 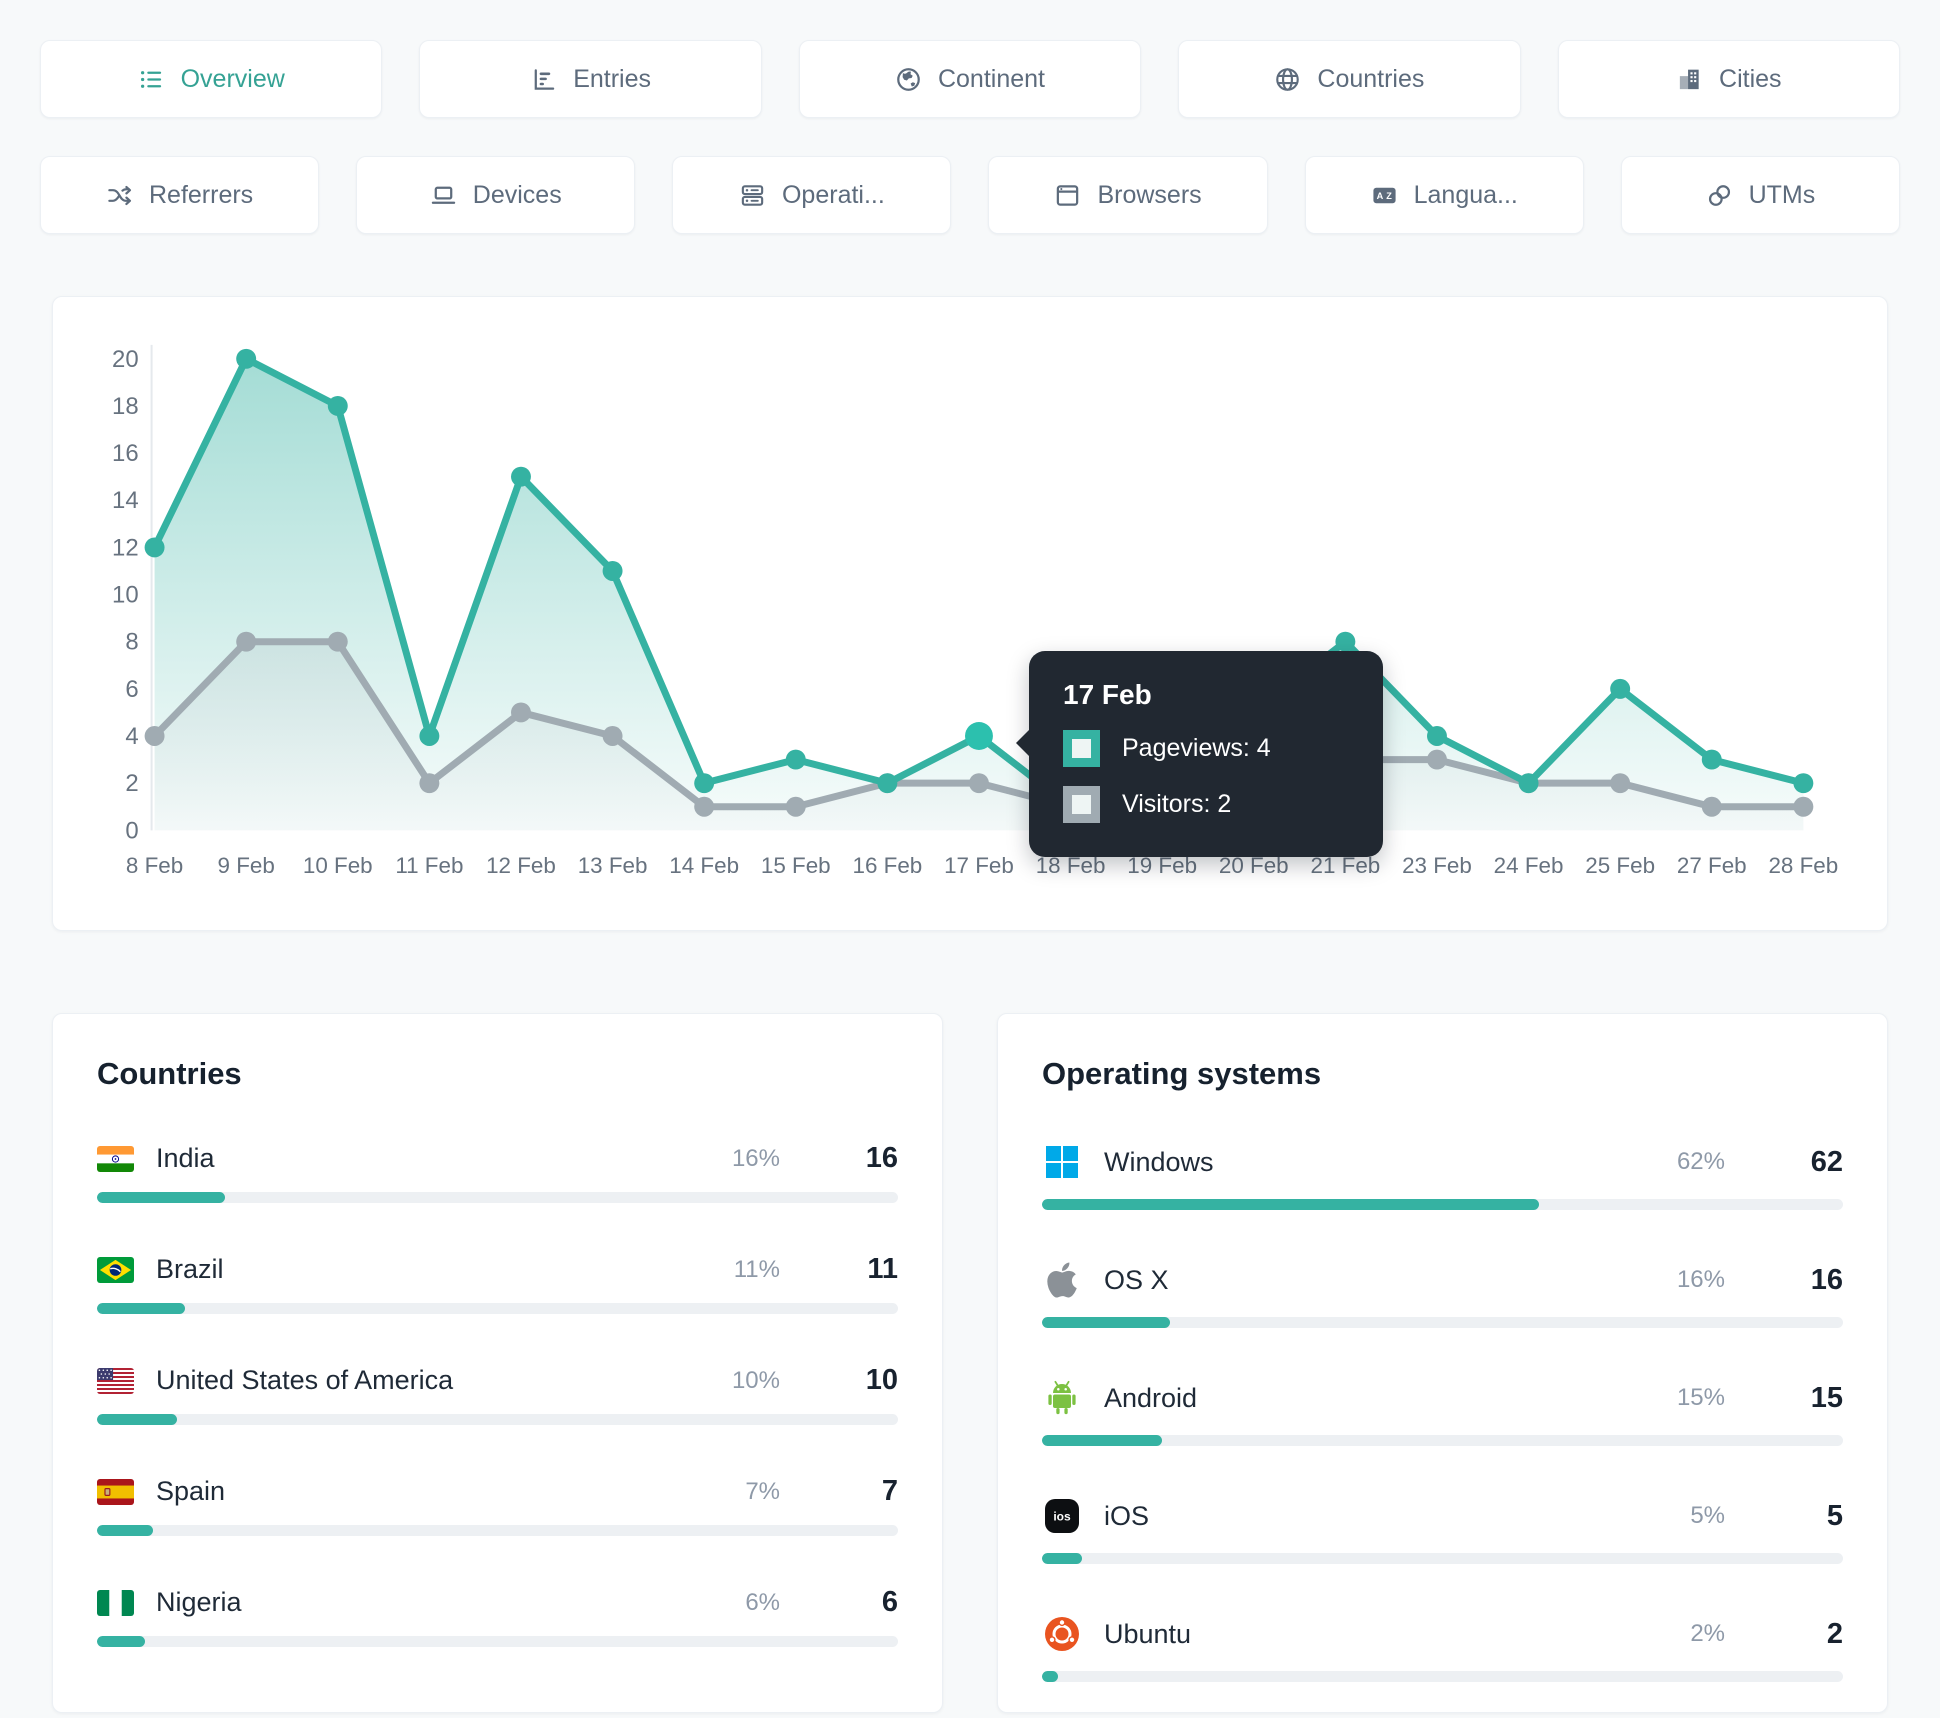 What do you see at coordinates (1127, 1515) in the screenshot?
I see `item-name: iOS` at bounding box center [1127, 1515].